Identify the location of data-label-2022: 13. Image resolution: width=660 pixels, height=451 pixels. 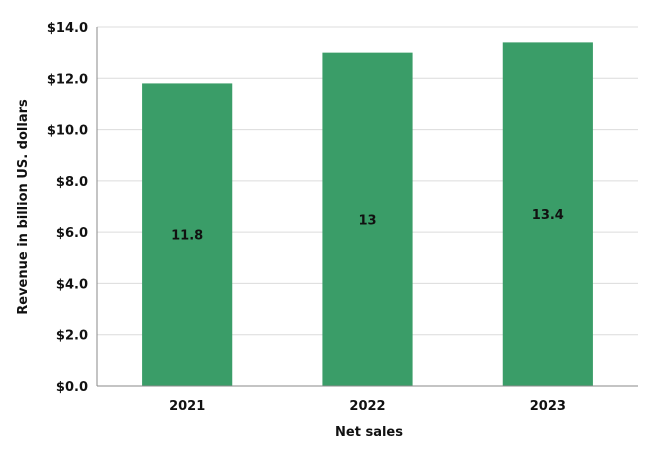
(367, 220).